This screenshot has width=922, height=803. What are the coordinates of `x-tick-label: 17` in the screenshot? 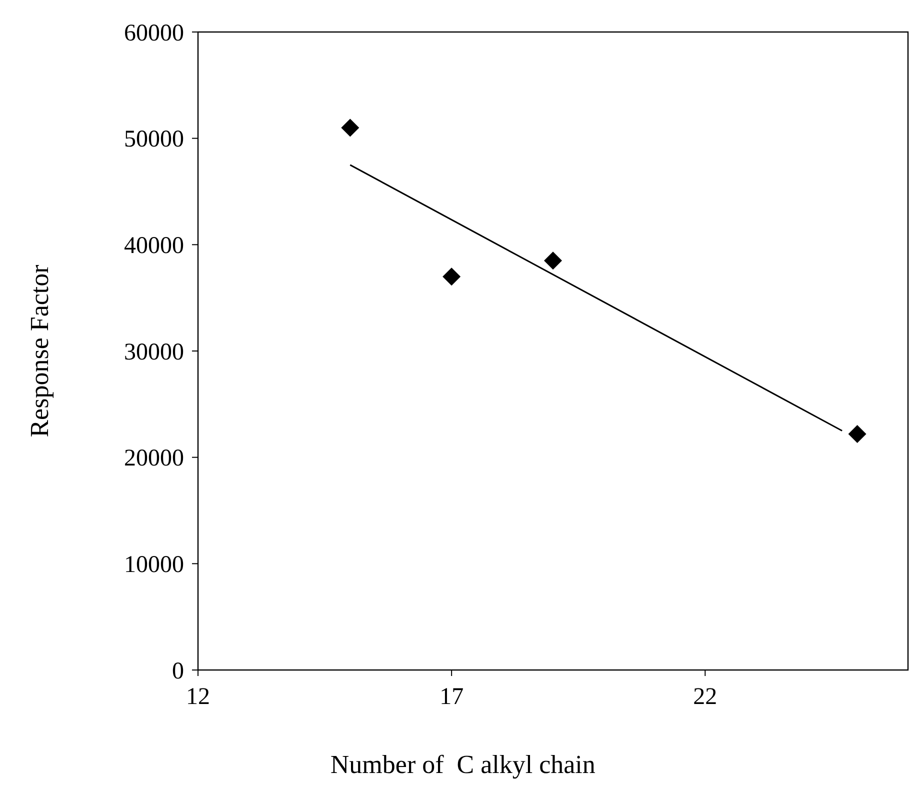 It's located at (452, 697).